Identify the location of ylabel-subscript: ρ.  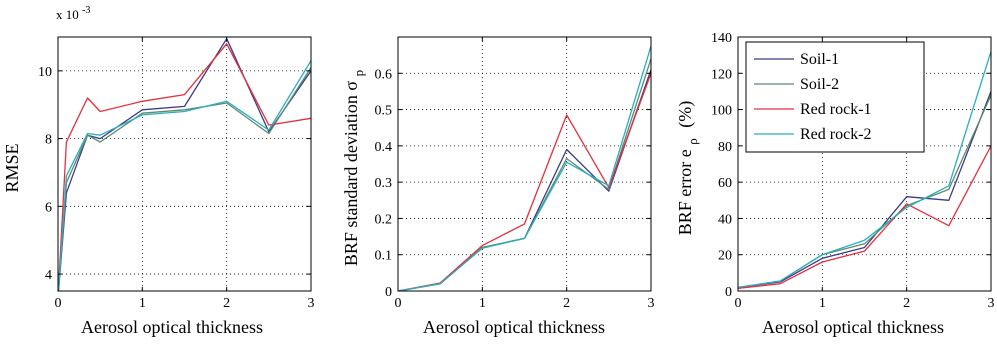
(692, 141).